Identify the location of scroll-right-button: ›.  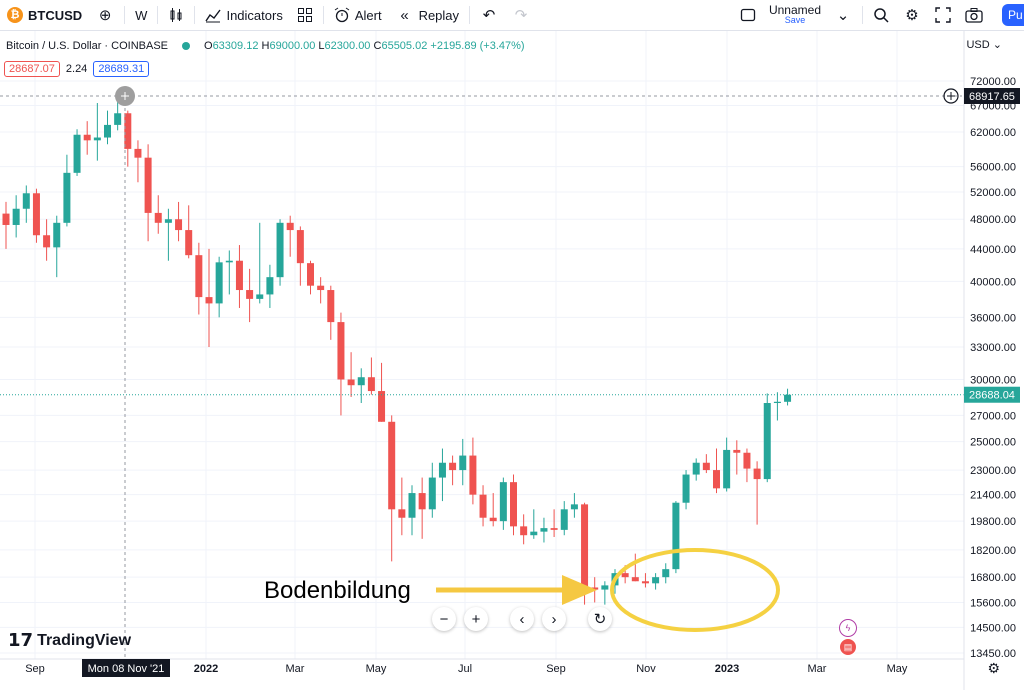
(554, 619).